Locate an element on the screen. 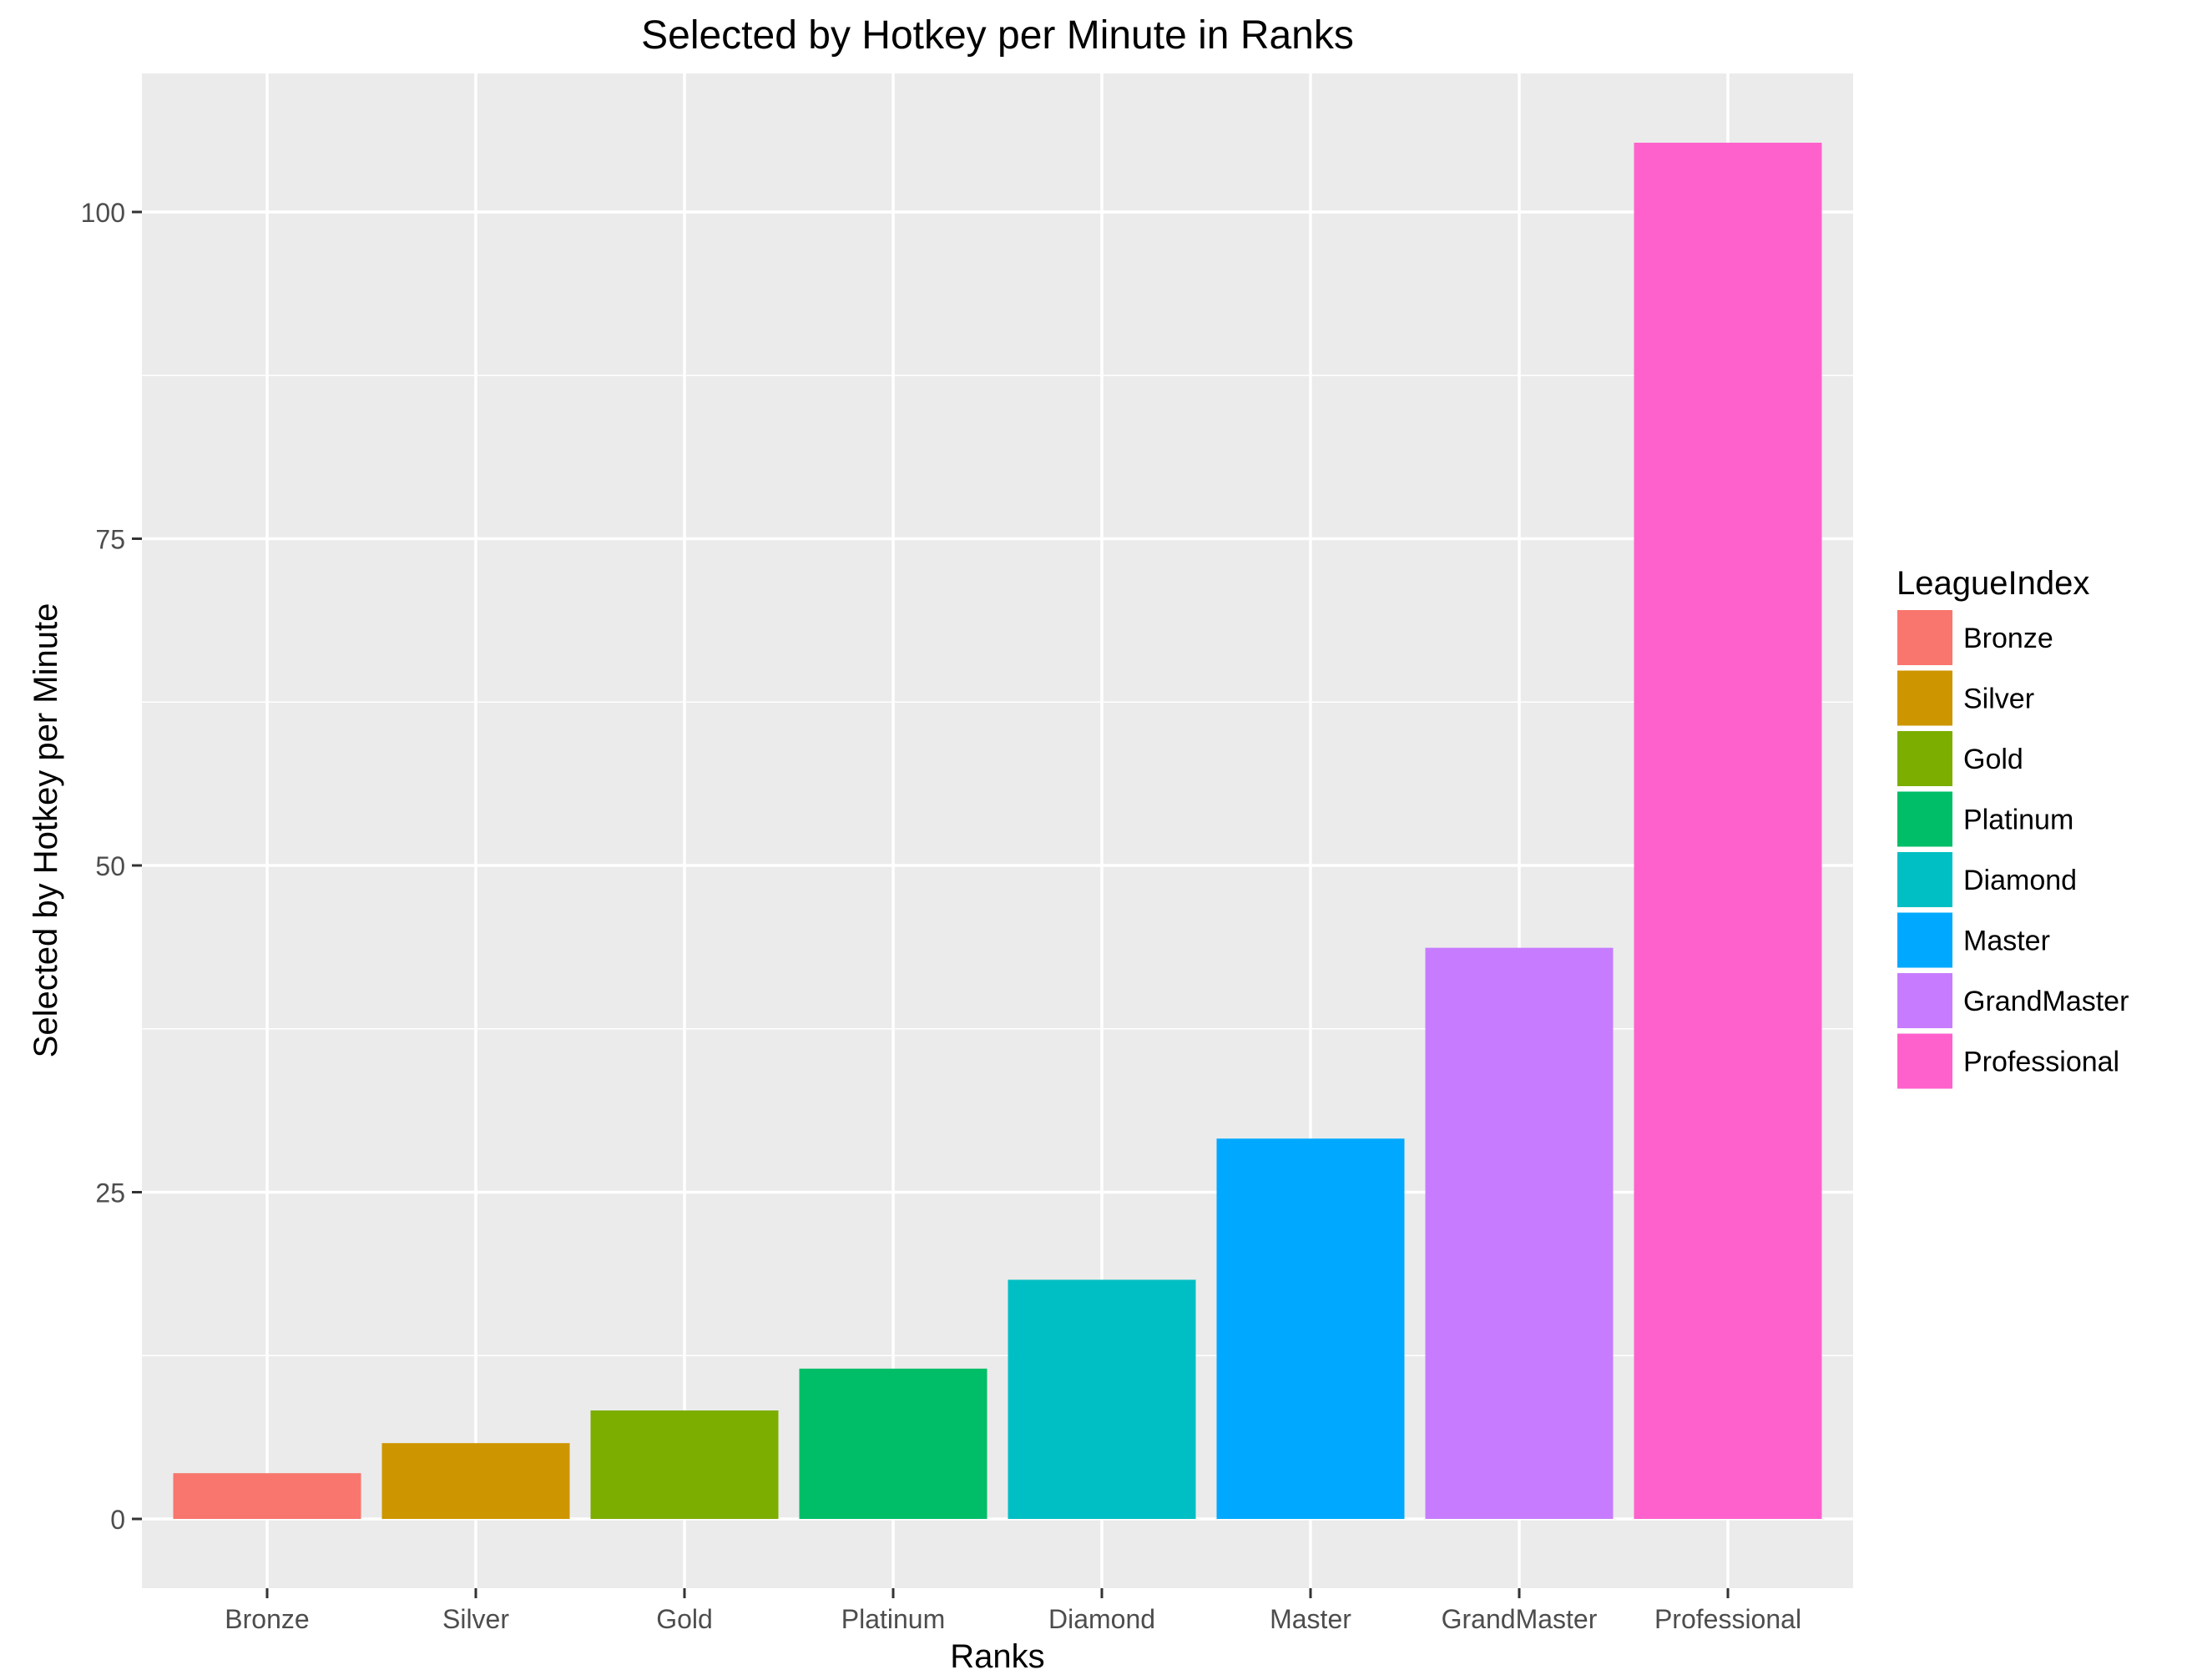 The height and width of the screenshot is (1680, 2187). legend-key-professional is located at coordinates (1925, 1061).